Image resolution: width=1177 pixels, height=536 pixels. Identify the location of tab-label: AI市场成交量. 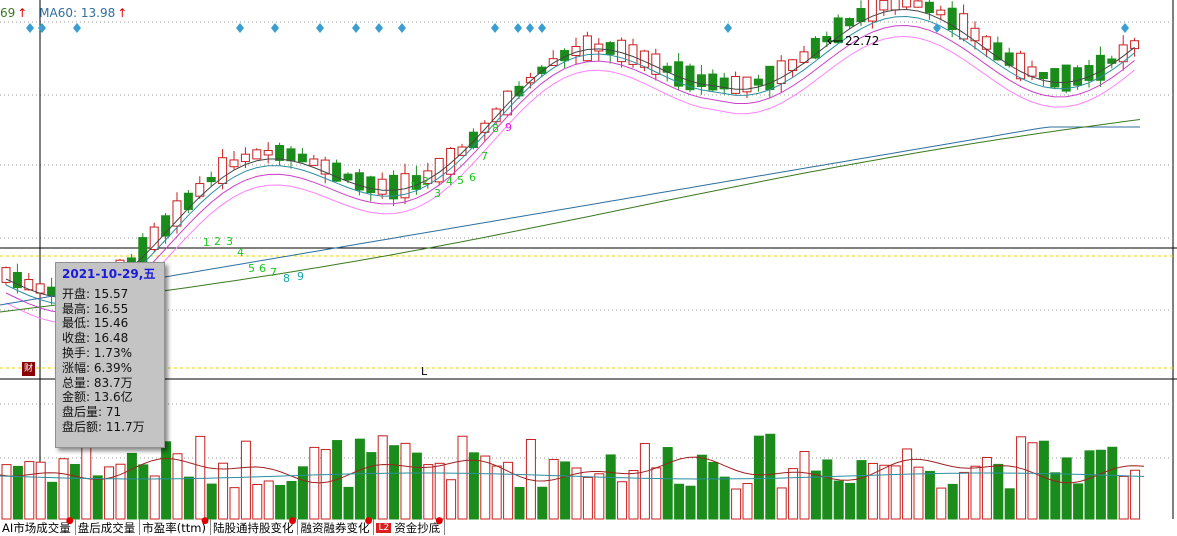
(36, 527).